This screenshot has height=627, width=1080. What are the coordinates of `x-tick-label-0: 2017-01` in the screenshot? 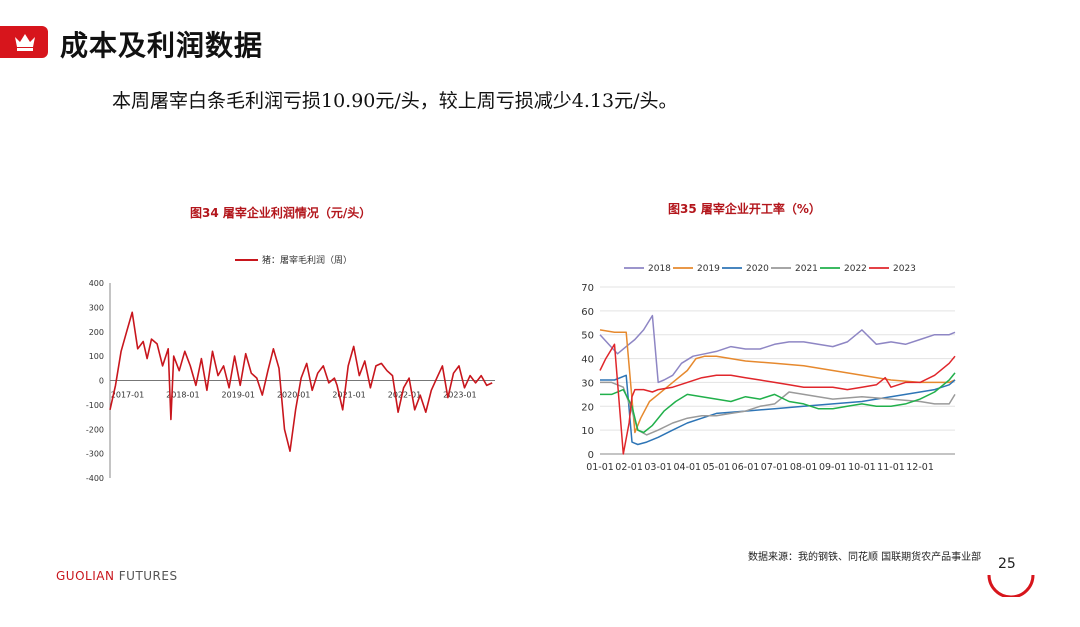 It's located at (127, 395).